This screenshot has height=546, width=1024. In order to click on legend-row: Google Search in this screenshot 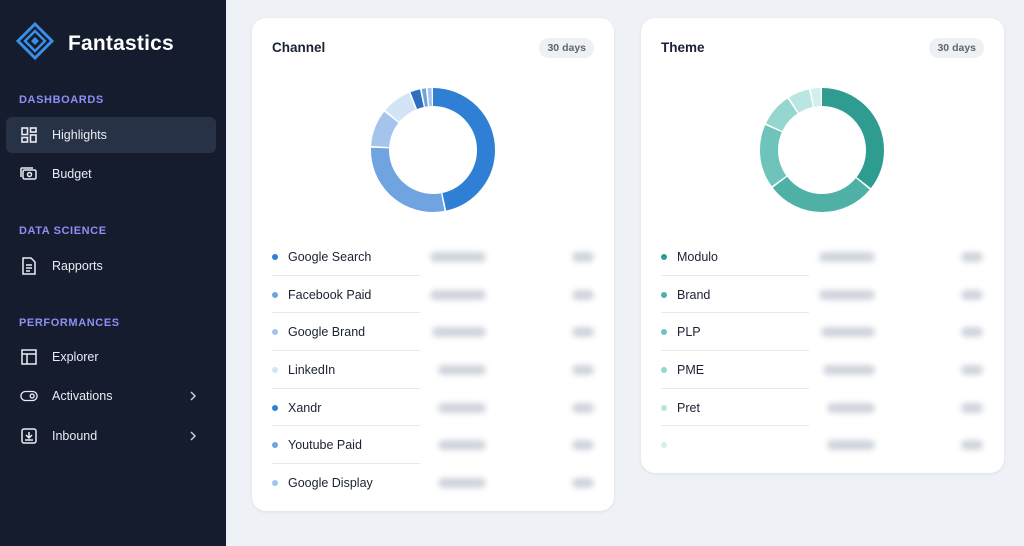, I will do `click(433, 257)`.